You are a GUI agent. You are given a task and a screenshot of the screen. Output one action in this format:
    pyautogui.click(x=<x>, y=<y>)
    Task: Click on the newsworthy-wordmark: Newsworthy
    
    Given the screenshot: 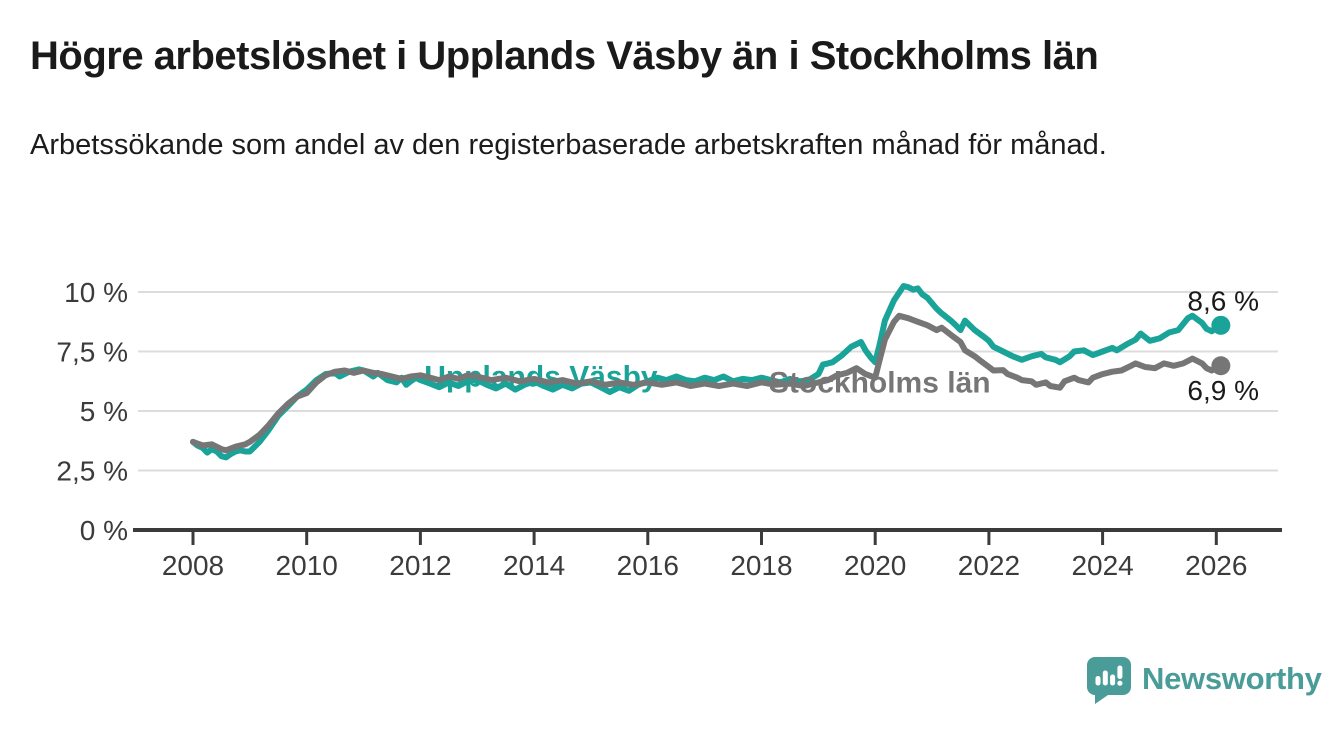 What is the action you would take?
    pyautogui.click(x=1232, y=678)
    